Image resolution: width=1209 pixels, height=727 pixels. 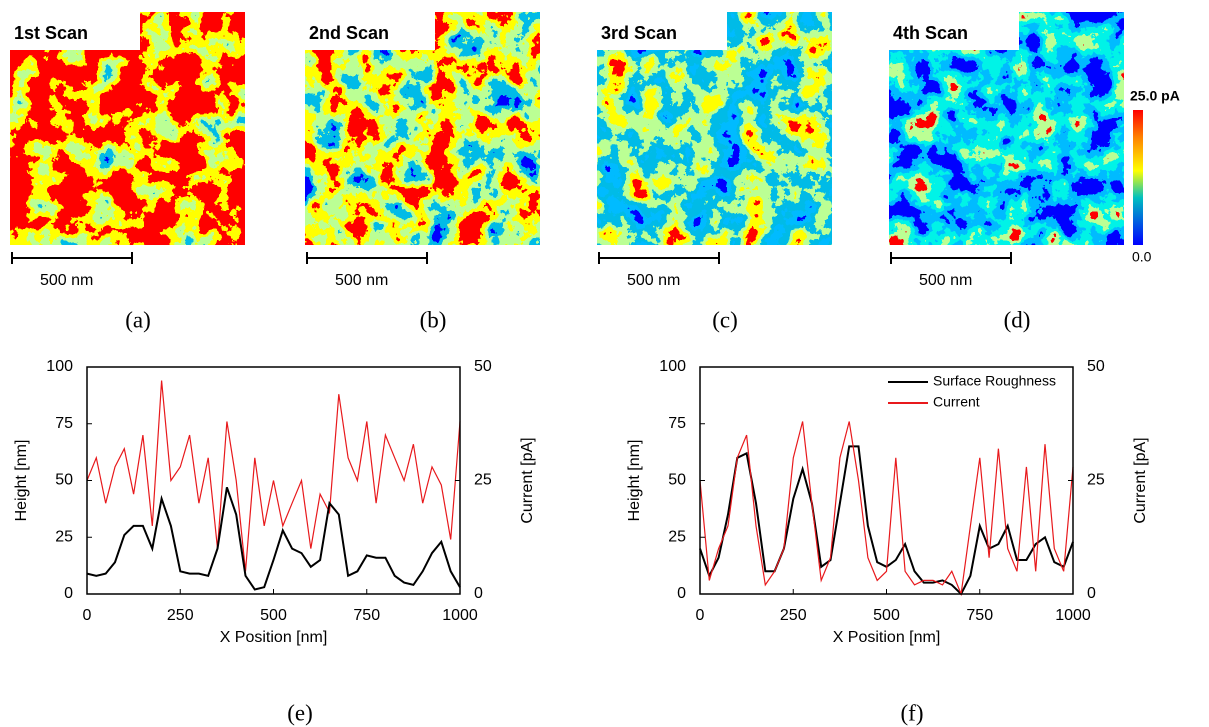 I want to click on caption: (a), so click(x=138, y=319).